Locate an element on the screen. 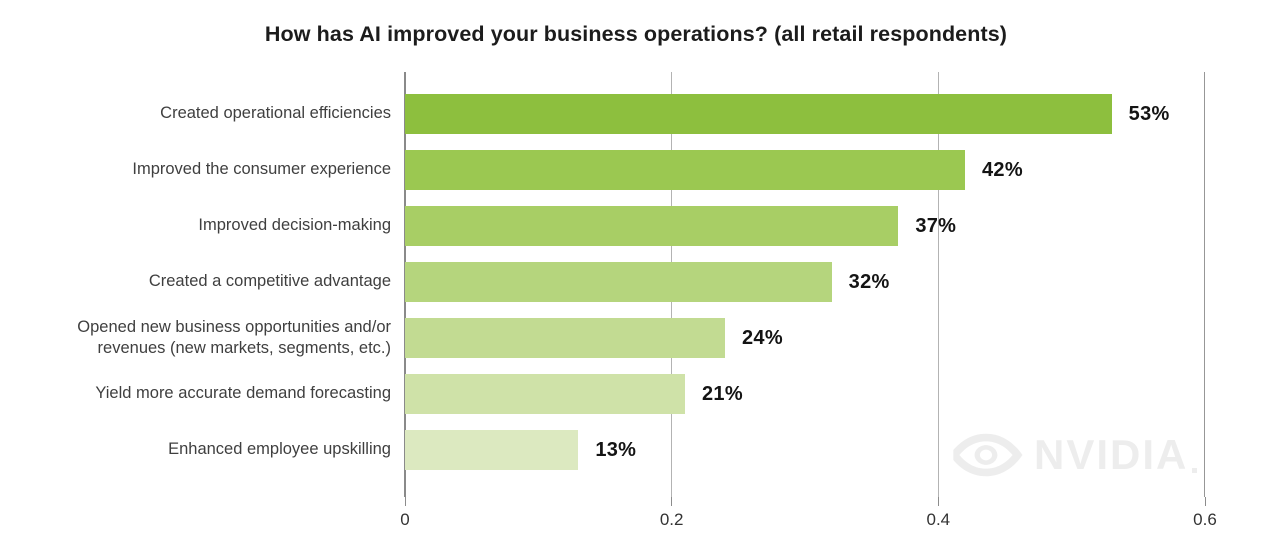 The width and height of the screenshot is (1272, 558). bar-row: 24% is located at coordinates (805, 338).